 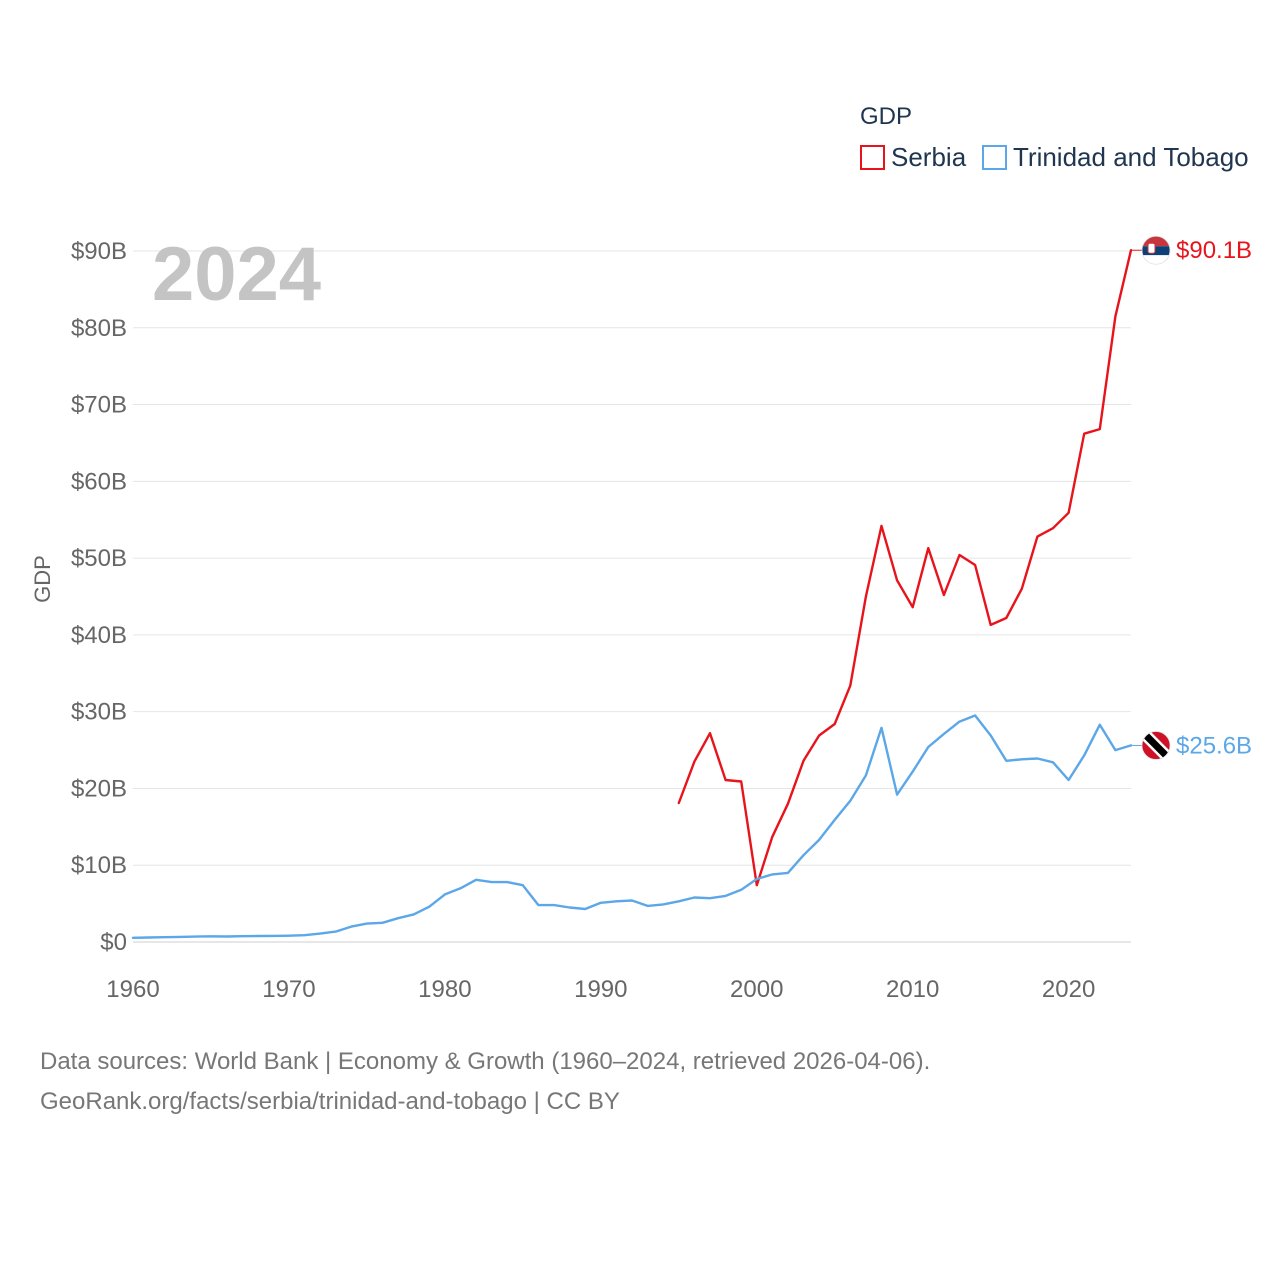 I want to click on x-axis: 1960 1970 1980 1990 2000 2010 2020, so click(x=600, y=989).